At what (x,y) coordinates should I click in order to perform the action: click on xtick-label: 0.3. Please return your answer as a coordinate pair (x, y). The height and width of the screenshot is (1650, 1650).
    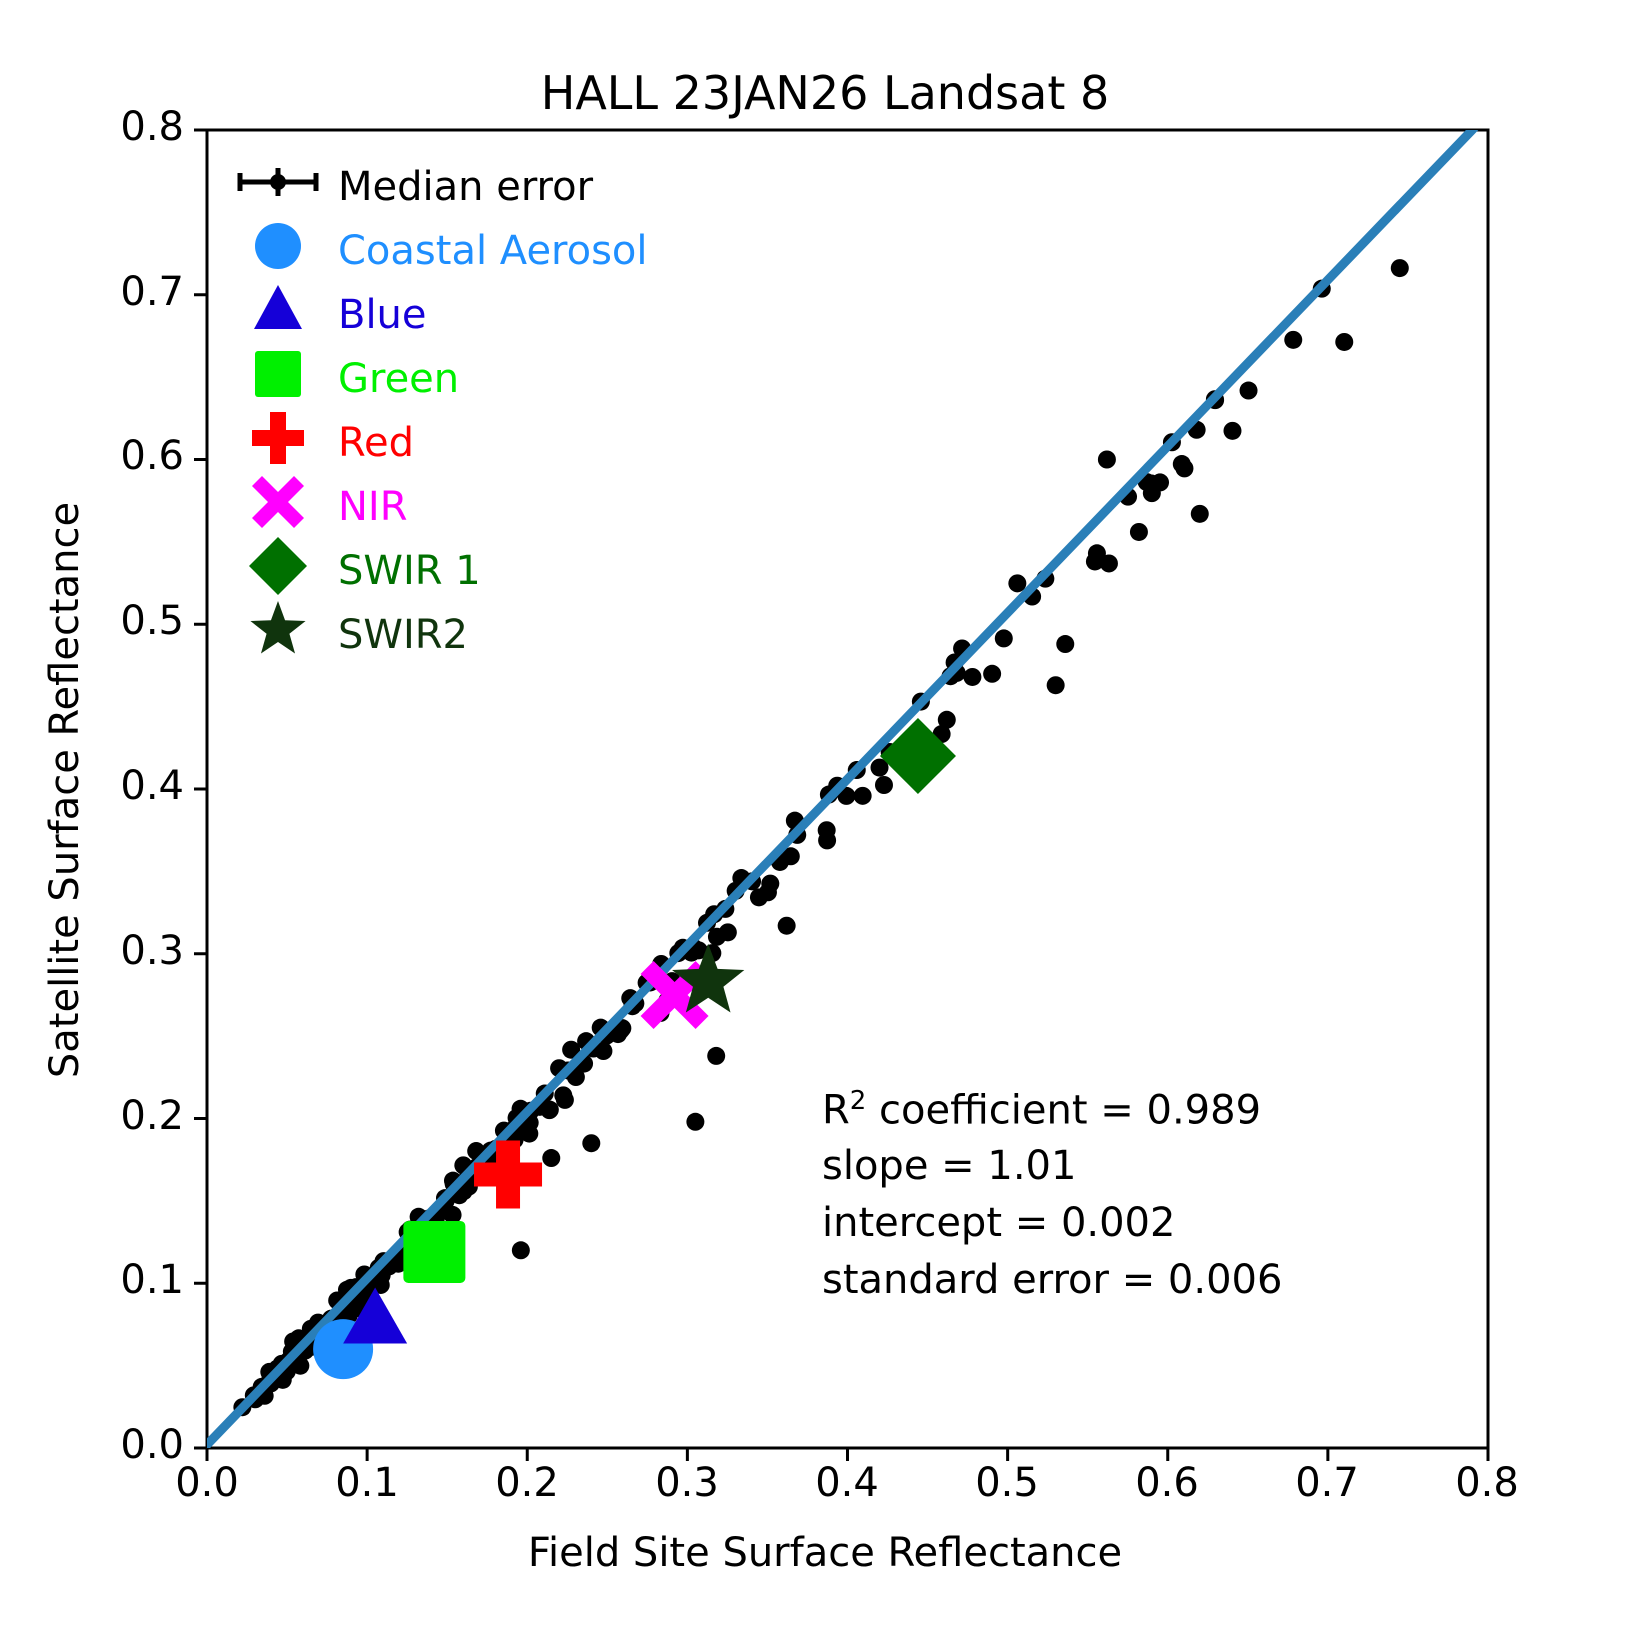
    Looking at the image, I should click on (687, 1483).